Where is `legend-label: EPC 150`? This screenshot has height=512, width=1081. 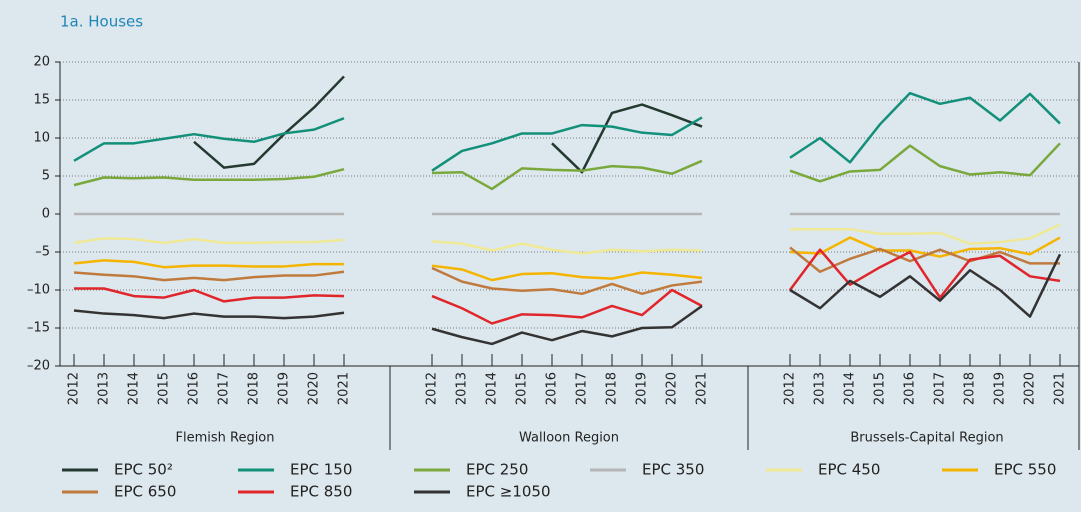 legend-label: EPC 150 is located at coordinates (321, 470).